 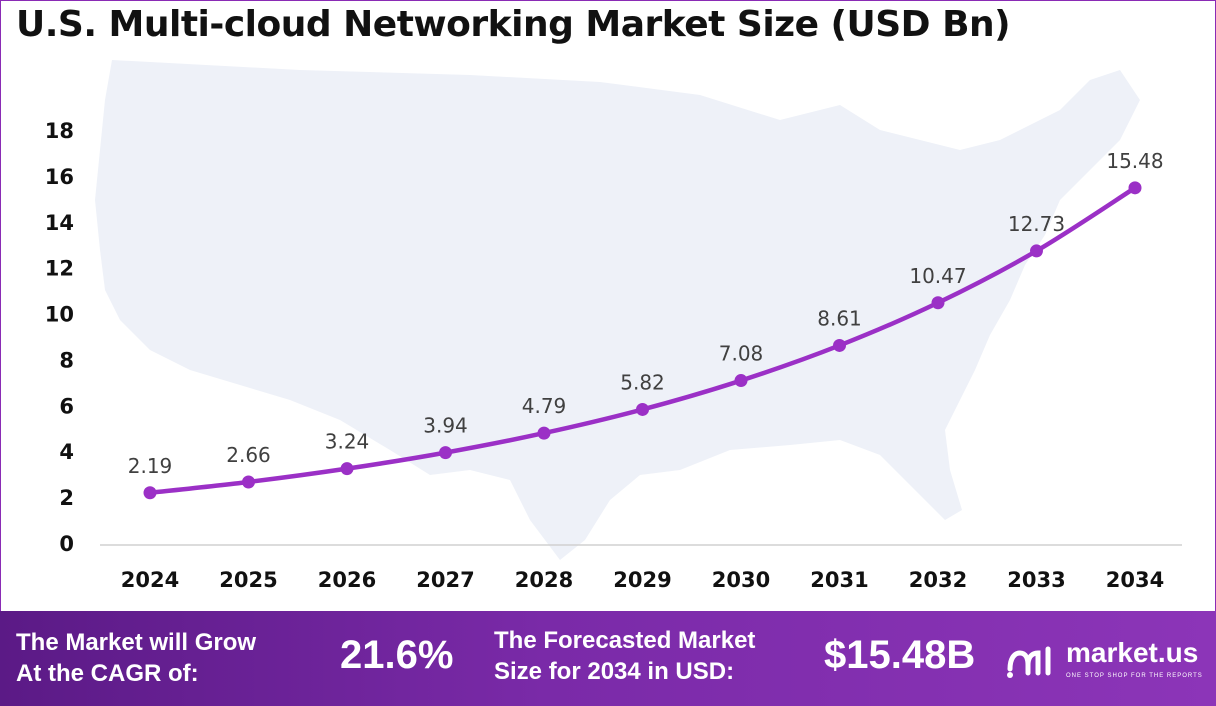 What do you see at coordinates (59, 337) in the screenshot?
I see `y-axis-tick-labels: 0 2 4 6 8 10 12 14 16 18` at bounding box center [59, 337].